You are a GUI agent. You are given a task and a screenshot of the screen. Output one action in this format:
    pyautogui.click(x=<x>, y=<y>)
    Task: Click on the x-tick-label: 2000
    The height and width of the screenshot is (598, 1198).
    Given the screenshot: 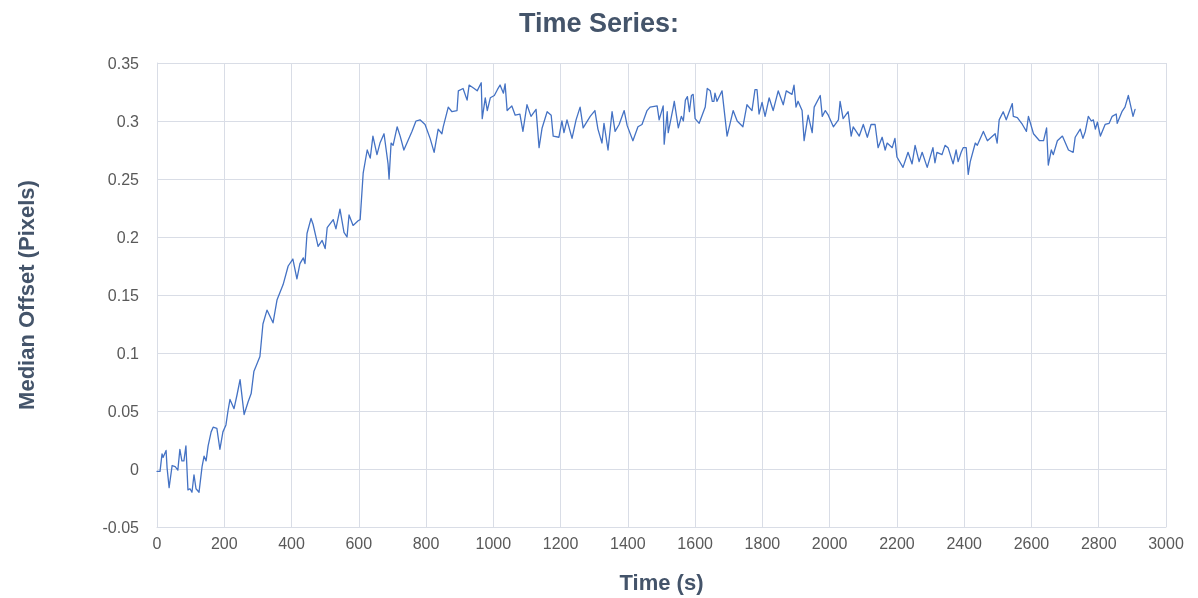 What is the action you would take?
    pyautogui.click(x=829, y=543)
    